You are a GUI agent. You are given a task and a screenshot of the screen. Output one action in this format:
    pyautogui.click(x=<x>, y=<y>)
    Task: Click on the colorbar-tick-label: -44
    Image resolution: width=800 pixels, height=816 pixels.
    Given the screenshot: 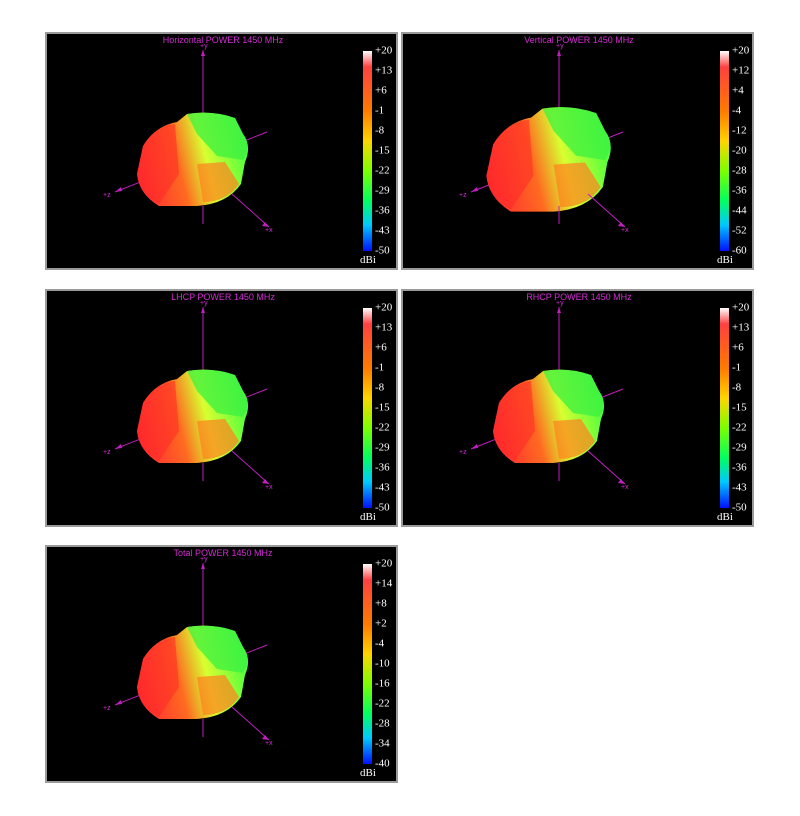 What is the action you would take?
    pyautogui.click(x=739, y=211)
    